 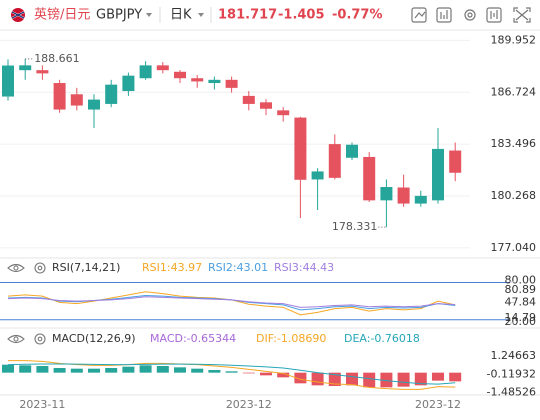 I want to click on rsi-line, so click(x=231, y=302).